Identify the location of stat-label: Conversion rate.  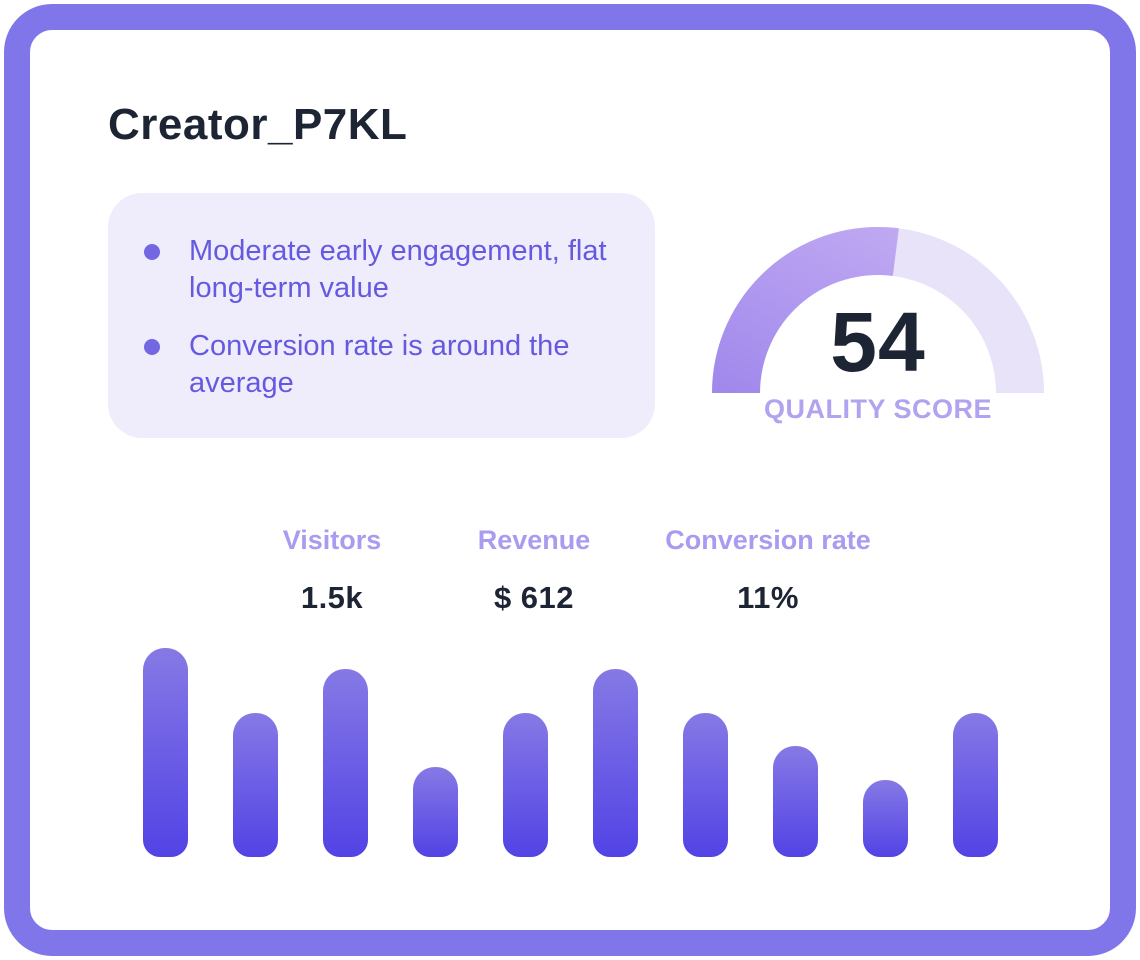
(768, 540).